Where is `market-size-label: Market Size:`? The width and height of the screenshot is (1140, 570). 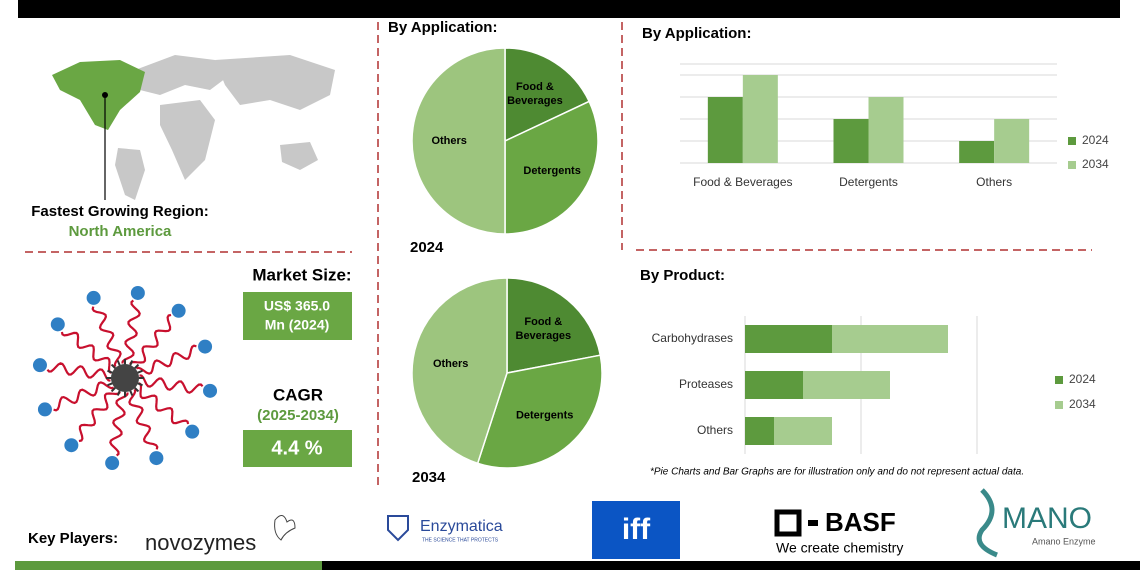
market-size-label: Market Size: is located at coordinates (301, 274).